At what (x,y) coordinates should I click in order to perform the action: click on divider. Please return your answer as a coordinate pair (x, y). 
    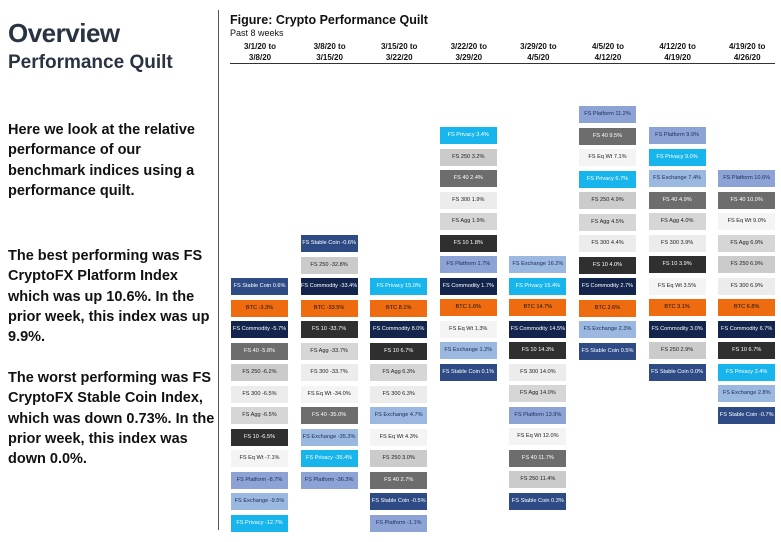
    Looking at the image, I should click on (218, 270).